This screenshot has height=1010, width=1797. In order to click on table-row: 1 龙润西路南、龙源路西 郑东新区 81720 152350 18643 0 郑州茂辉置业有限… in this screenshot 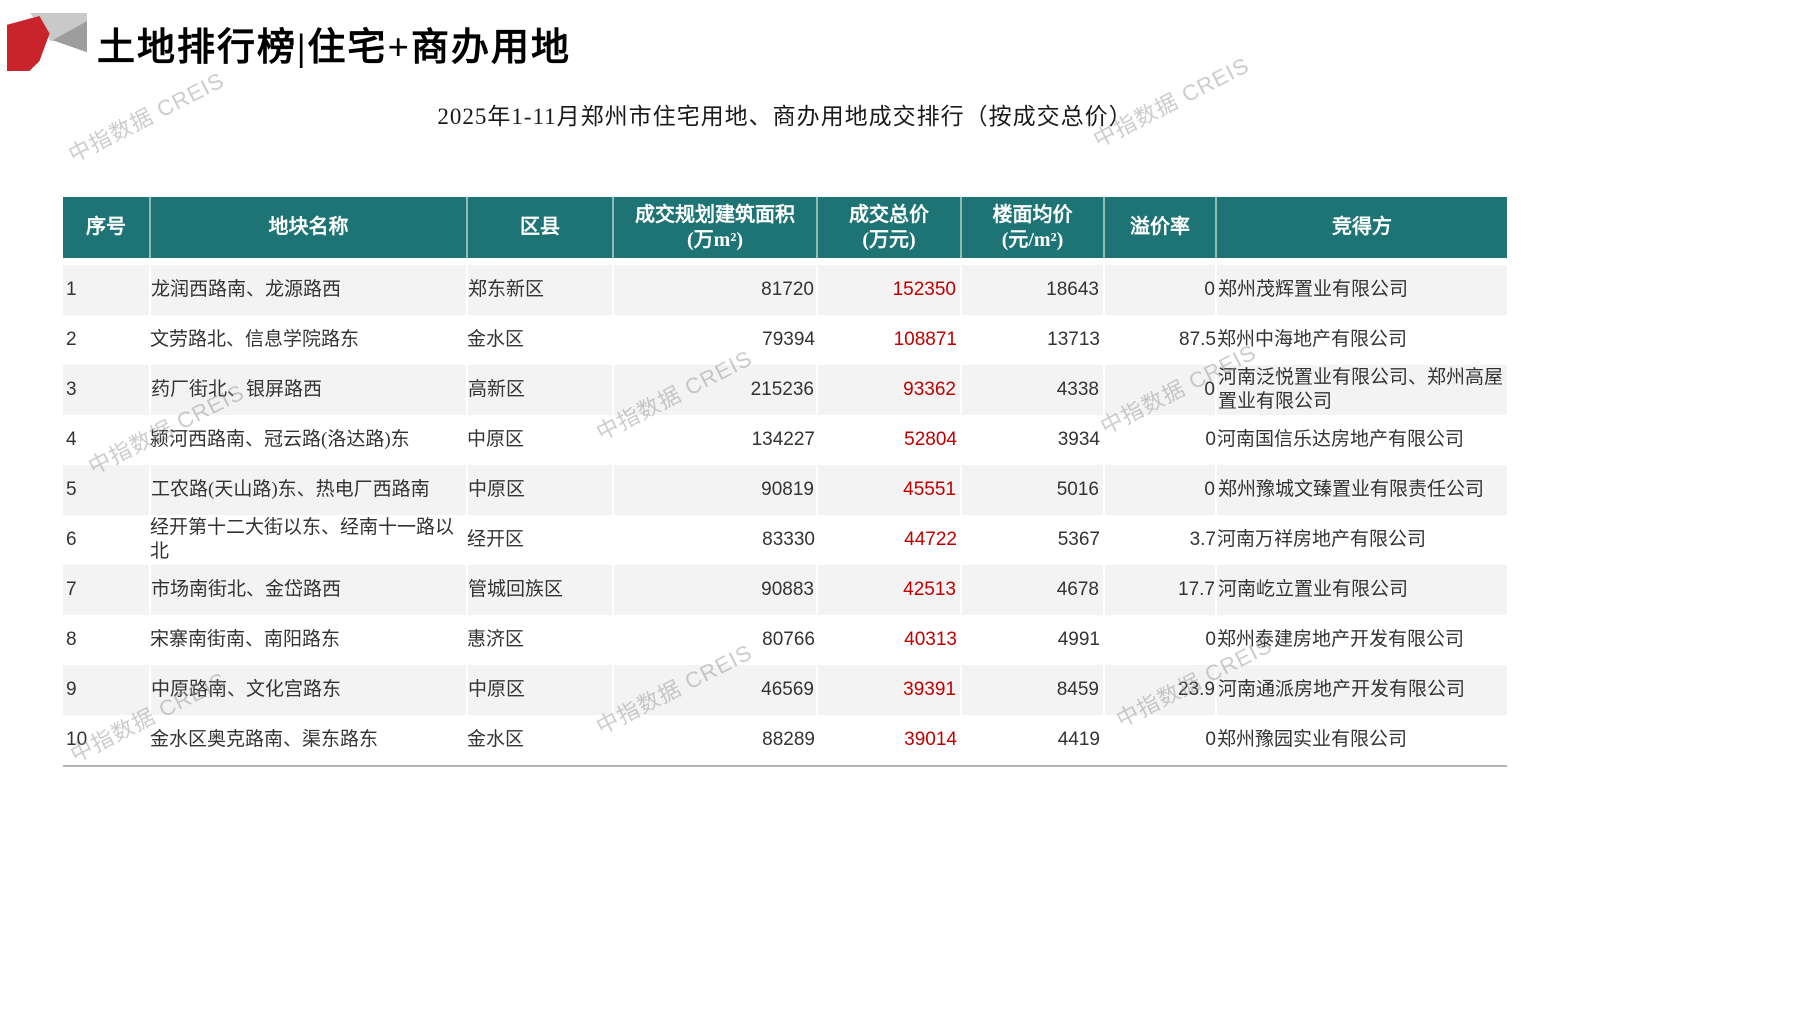, I will do `click(785, 288)`.